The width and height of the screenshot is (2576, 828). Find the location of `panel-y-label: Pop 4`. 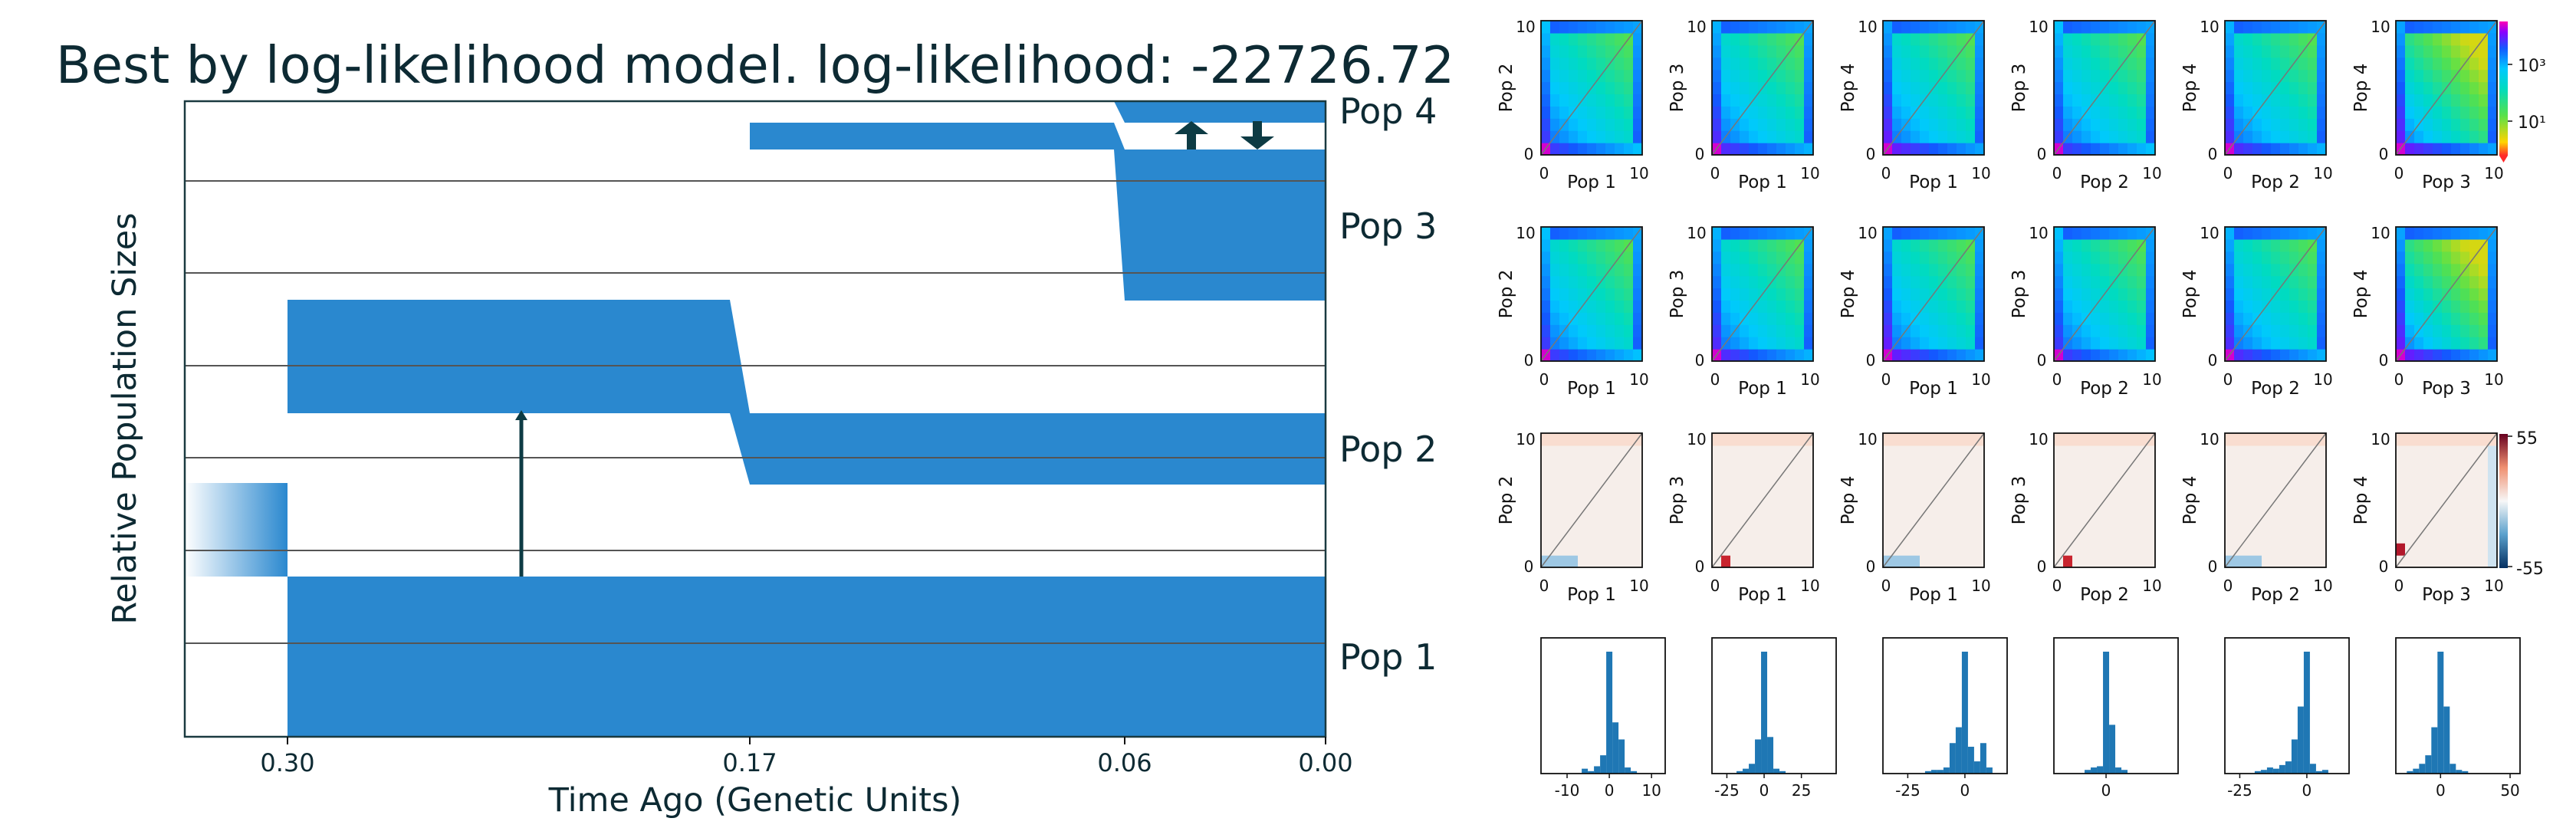

panel-y-label: Pop 4 is located at coordinates (2190, 89).